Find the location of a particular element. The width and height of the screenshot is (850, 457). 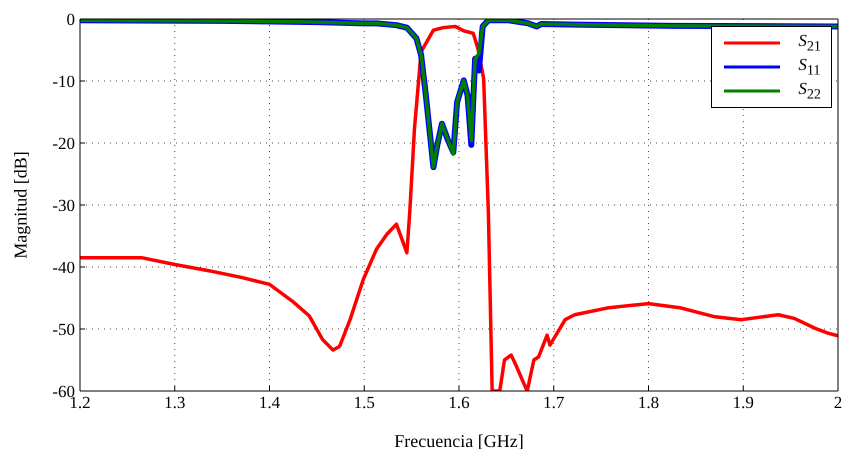

x-tick-label: 1.5 is located at coordinates (364, 402).